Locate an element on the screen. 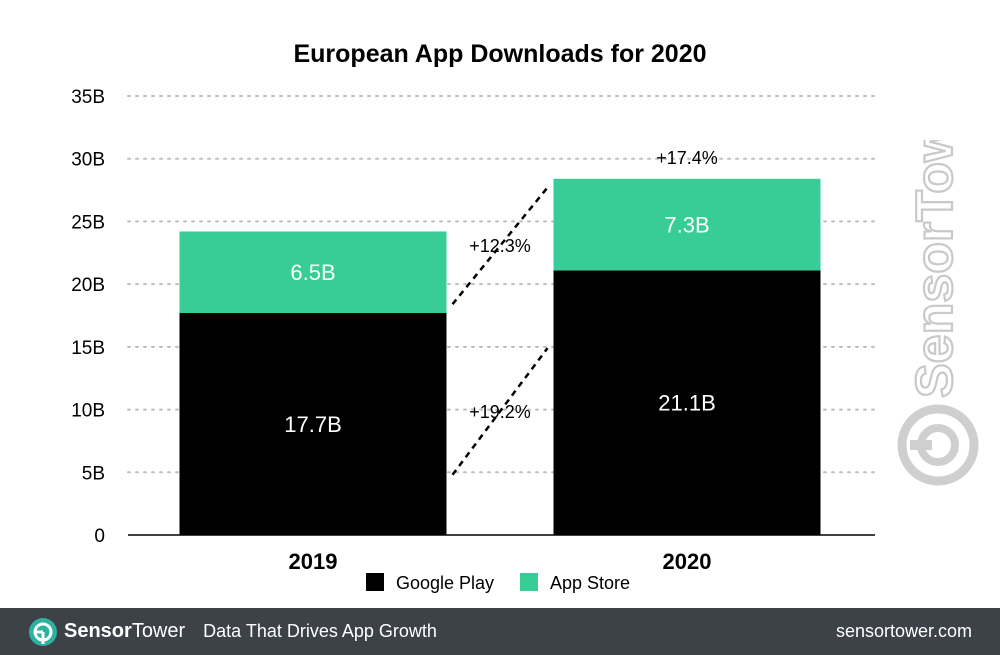  legend-label-google-play: Google Play is located at coordinates (445, 583).